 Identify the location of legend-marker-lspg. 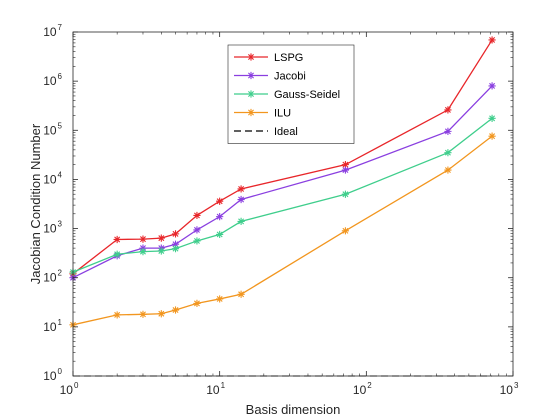
(251, 57).